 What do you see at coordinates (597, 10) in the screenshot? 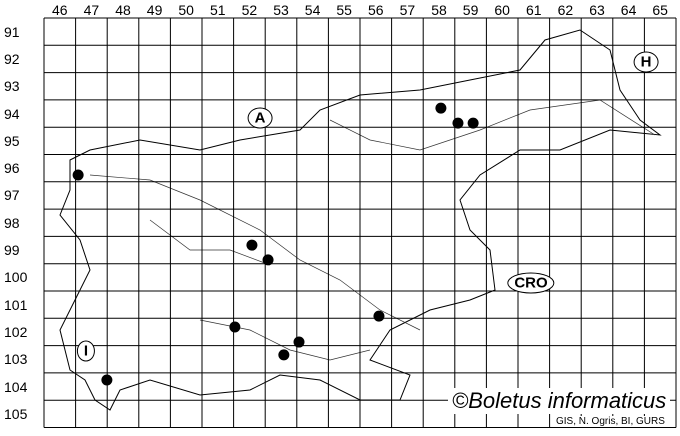
I see `grid-column-label: 63` at bounding box center [597, 10].